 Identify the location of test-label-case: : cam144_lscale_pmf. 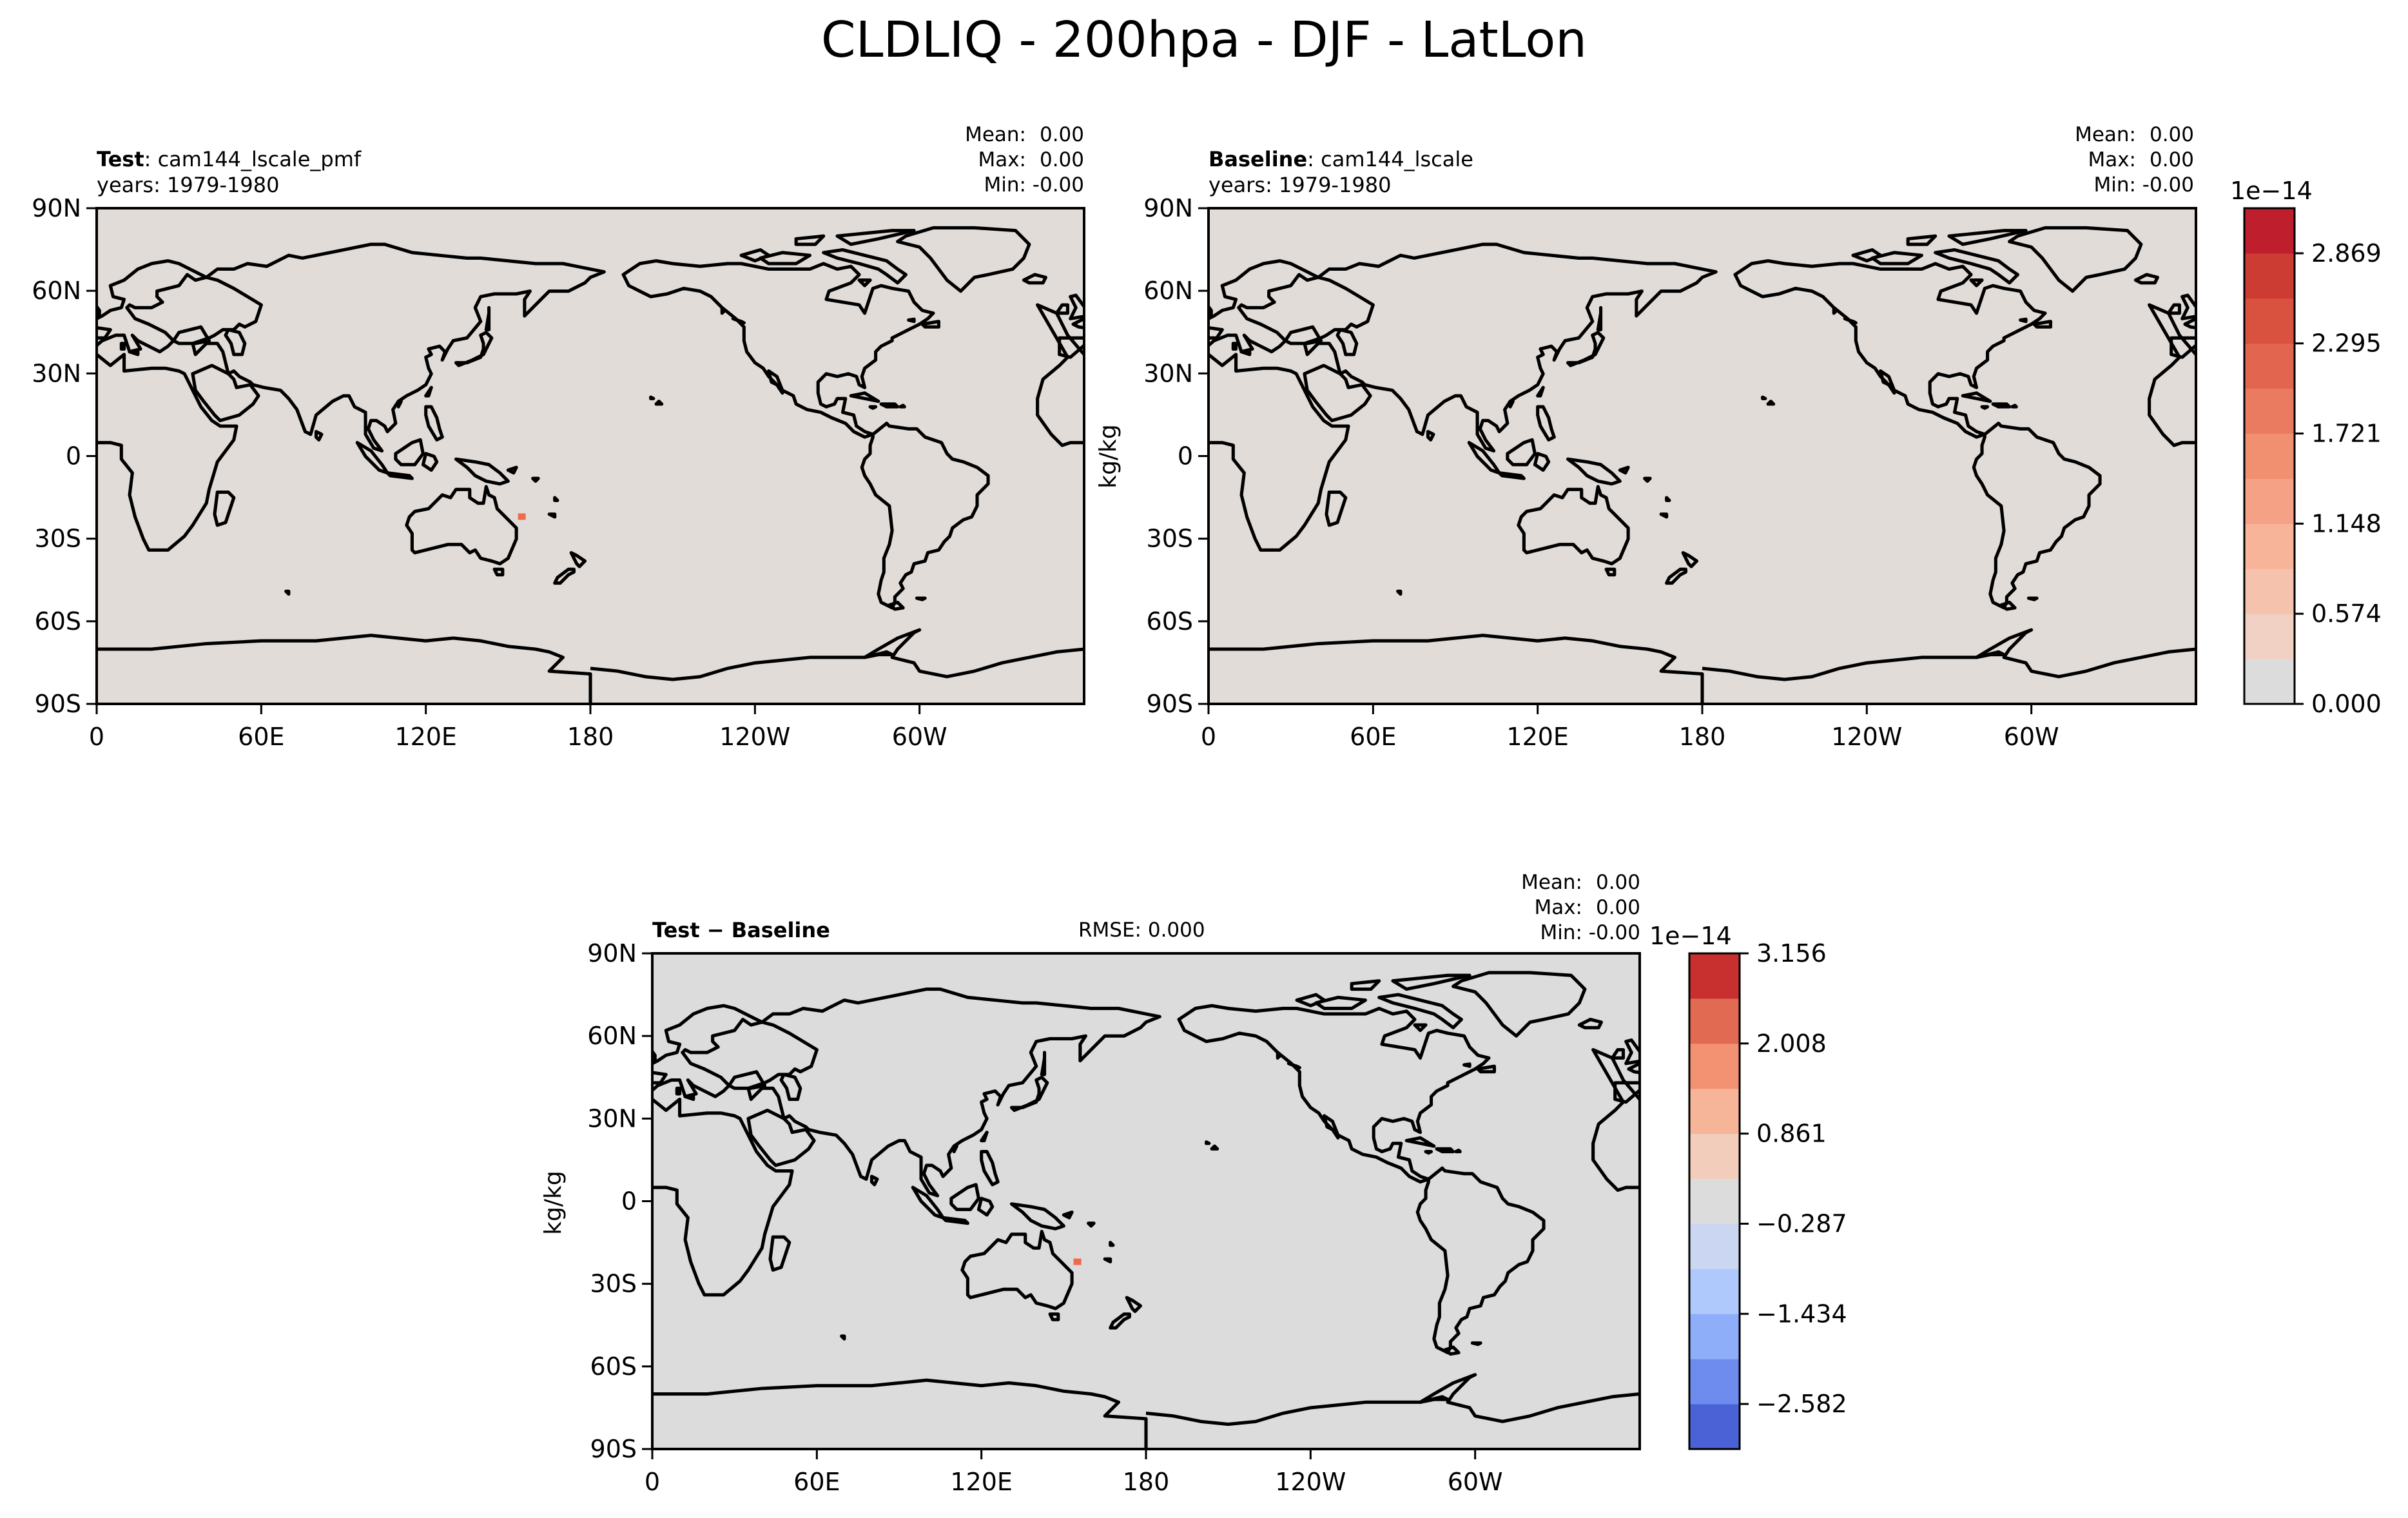
(253, 159).